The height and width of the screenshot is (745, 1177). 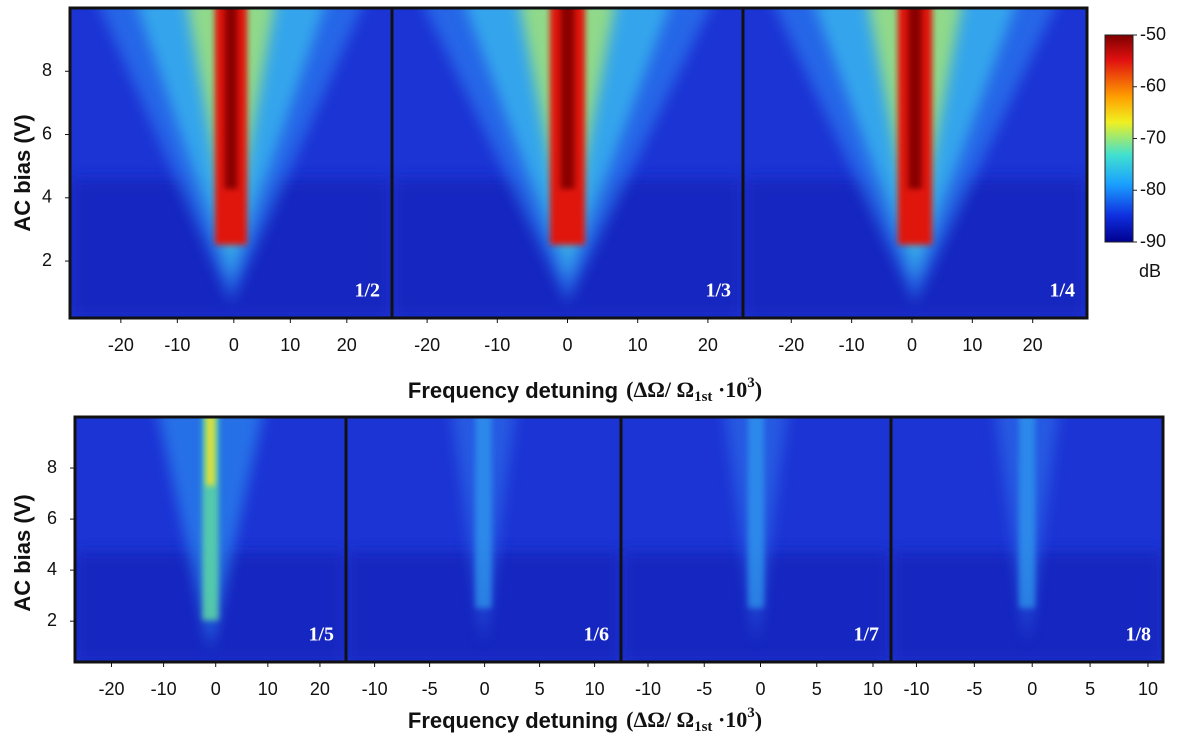 I want to click on colorbar, so click(x=1119, y=138).